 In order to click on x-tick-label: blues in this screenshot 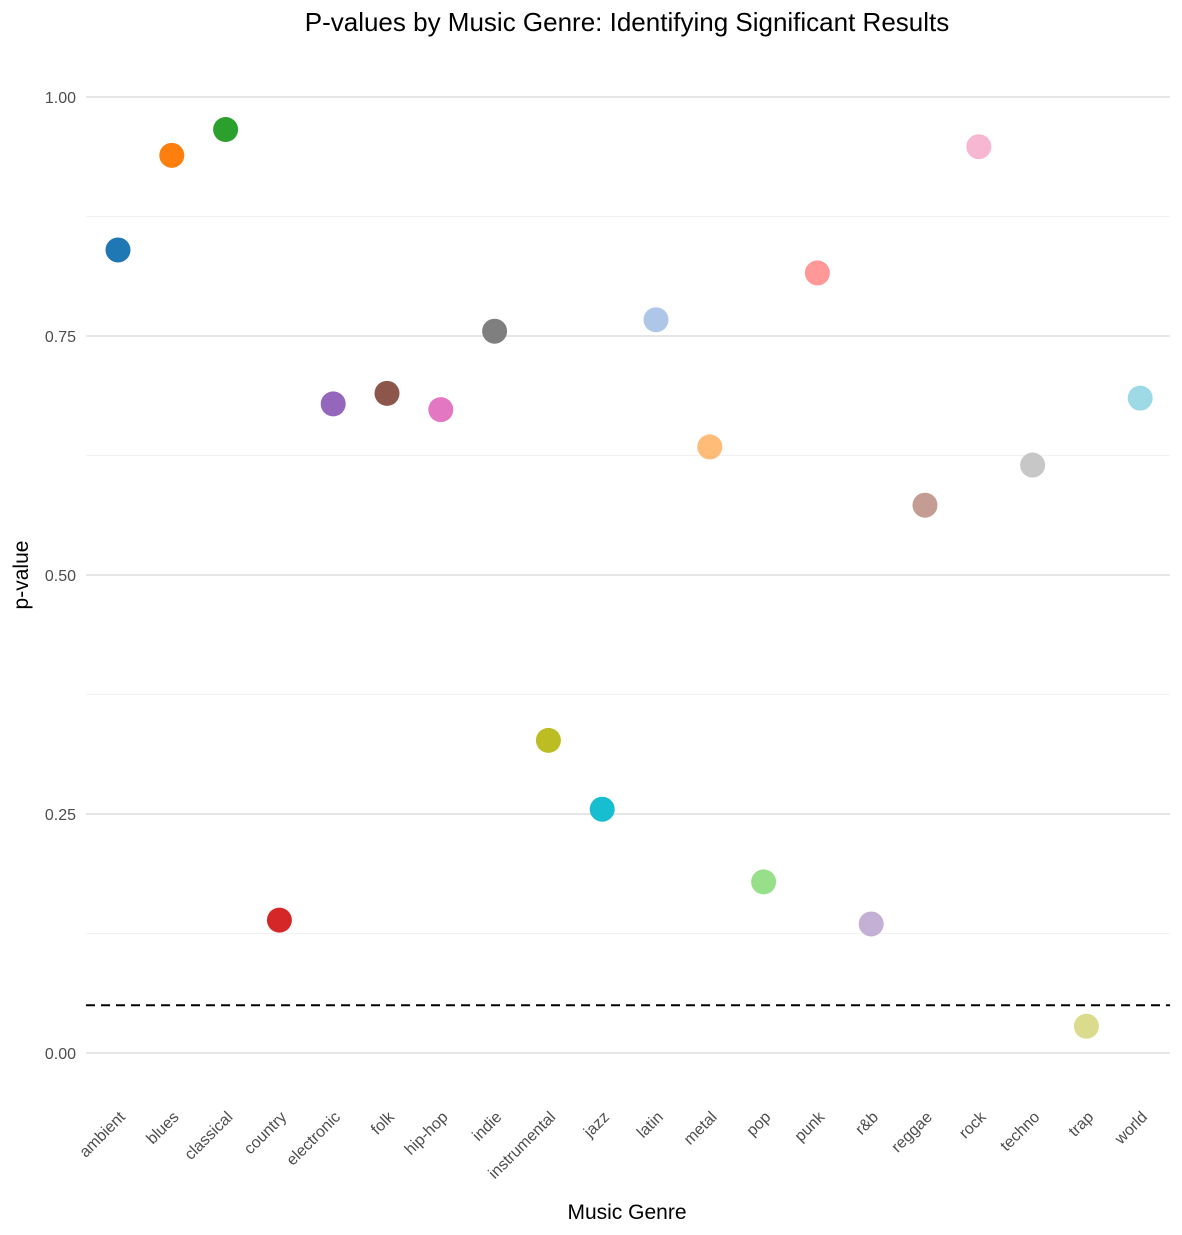, I will do `click(163, 1128)`.